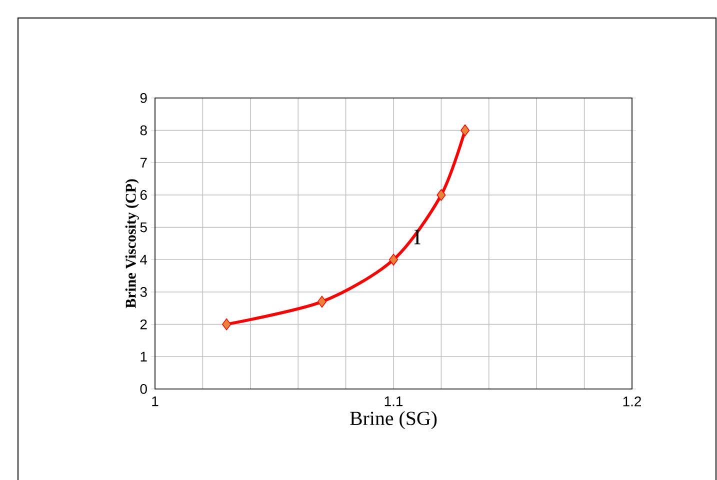 The image size is (717, 480). I want to click on y-tick-label: 5, so click(143, 227).